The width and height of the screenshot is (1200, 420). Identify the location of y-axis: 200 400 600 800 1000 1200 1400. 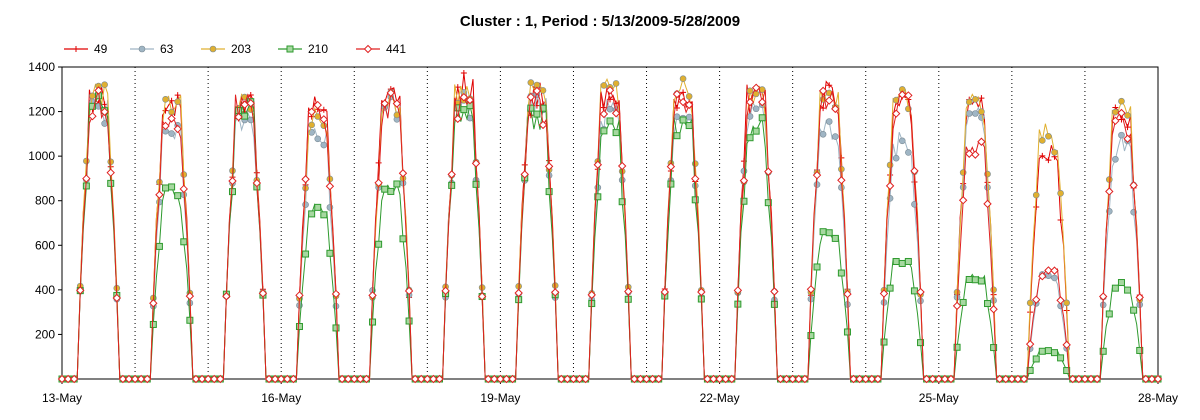
(45, 200).